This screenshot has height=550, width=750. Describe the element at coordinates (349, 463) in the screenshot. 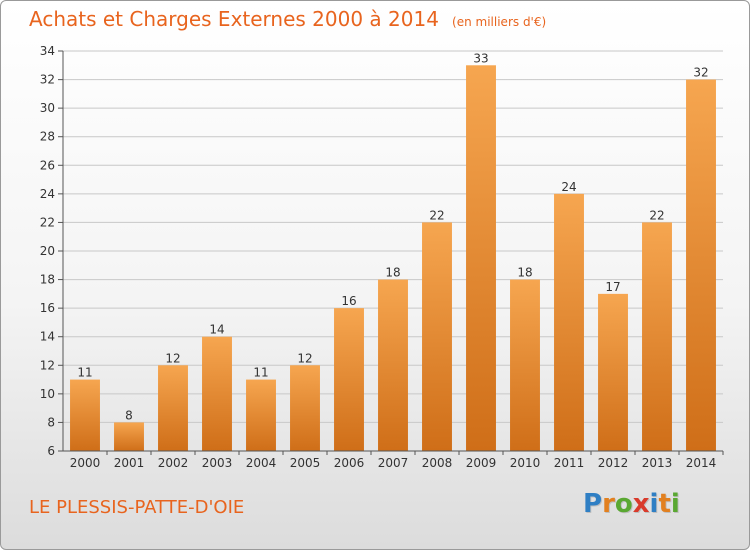

I see `x-tick-label: 2006` at that location.